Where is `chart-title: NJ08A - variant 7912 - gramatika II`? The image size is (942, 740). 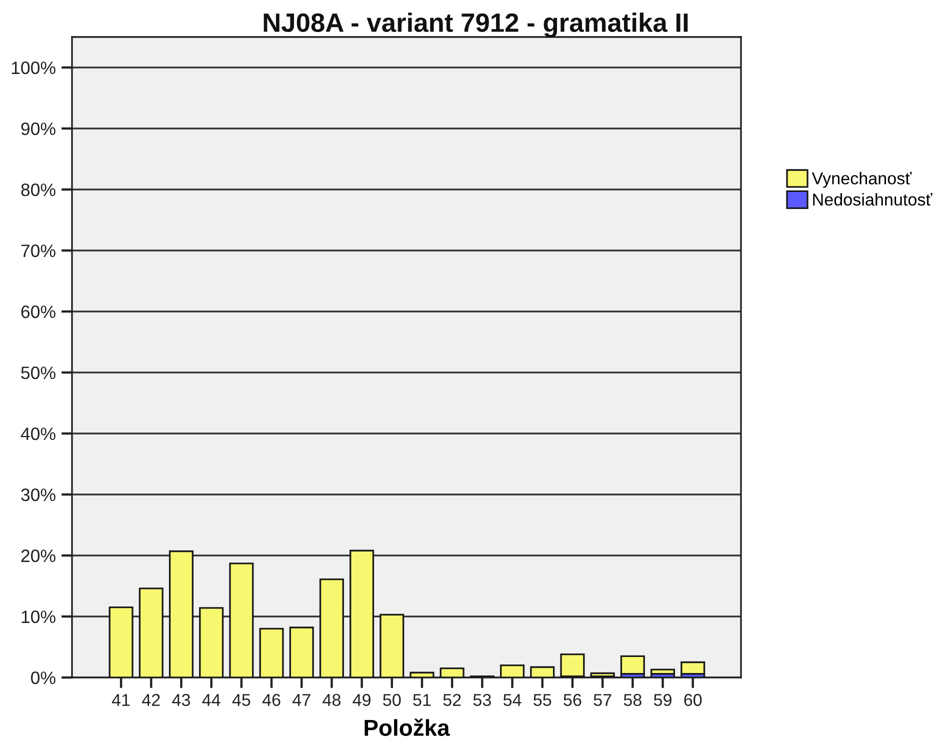 chart-title: NJ08A - variant 7912 - gramatika II is located at coordinates (476, 25).